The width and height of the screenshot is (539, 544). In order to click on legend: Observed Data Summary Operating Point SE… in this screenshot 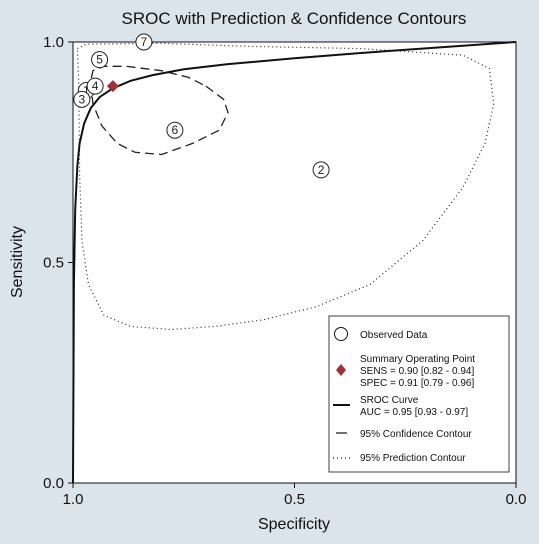, I will do `click(419, 394)`.